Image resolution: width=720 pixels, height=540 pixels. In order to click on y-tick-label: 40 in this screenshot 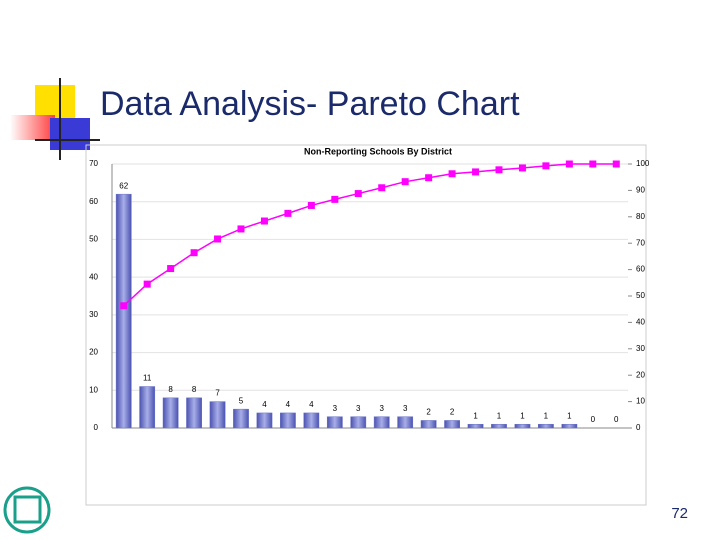, I will do `click(93, 276)`.